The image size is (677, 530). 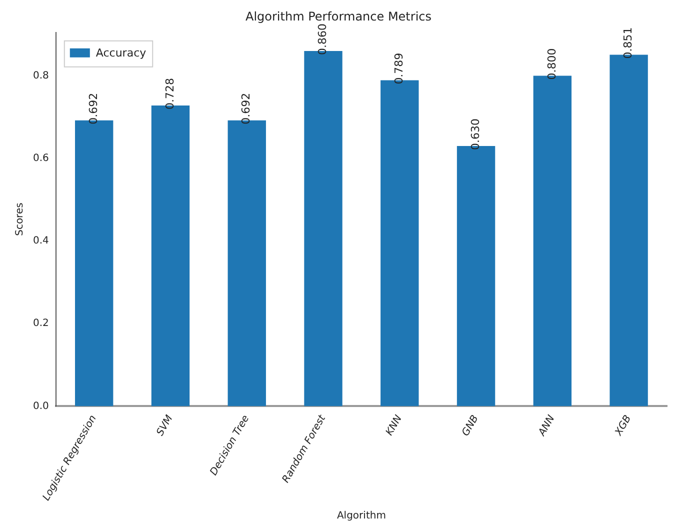 I want to click on x-axis-title: Algorithm, so click(x=361, y=516).